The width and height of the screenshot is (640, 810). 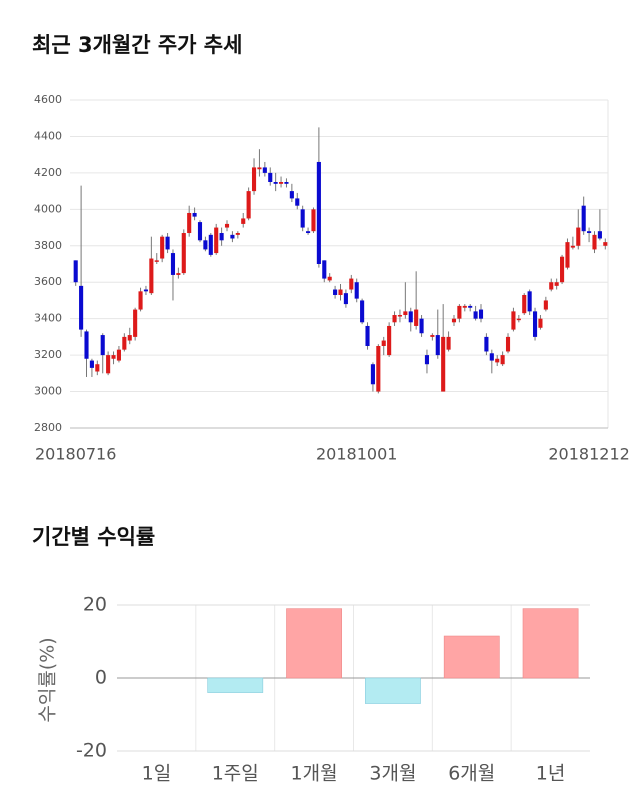 What do you see at coordinates (48, 679) in the screenshot?
I see `y-axis-label: 수익률(%)` at bounding box center [48, 679].